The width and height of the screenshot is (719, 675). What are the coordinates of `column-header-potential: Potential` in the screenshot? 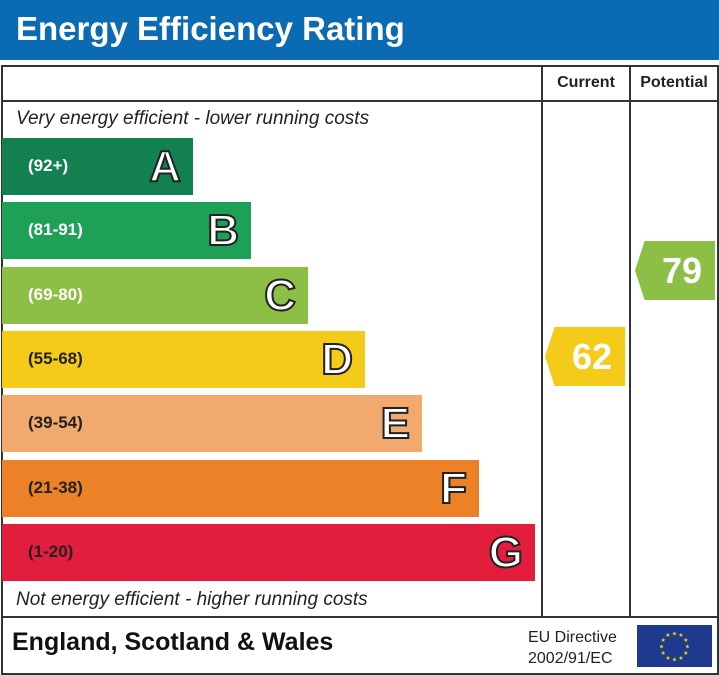 It's located at (674, 82).